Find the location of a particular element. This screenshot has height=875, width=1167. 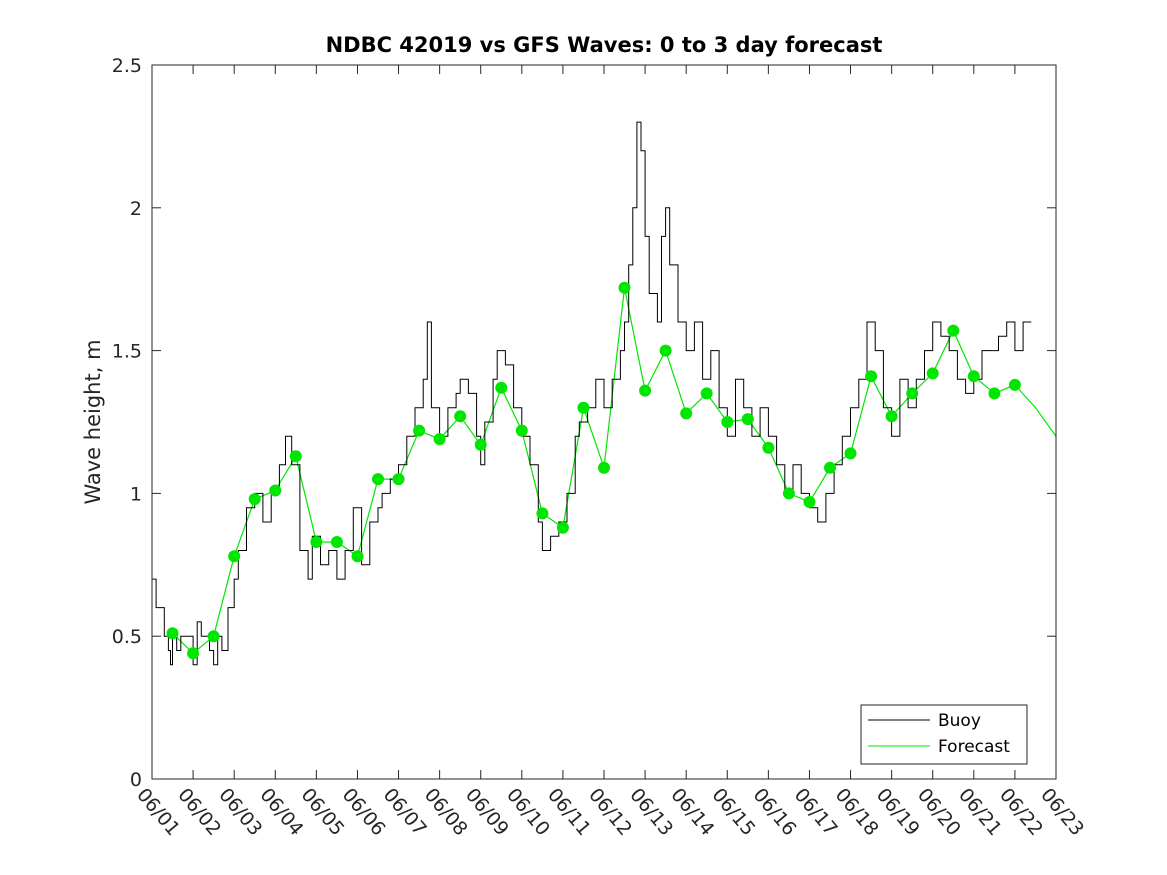

y-tick-label: 2.5 is located at coordinates (127, 66).